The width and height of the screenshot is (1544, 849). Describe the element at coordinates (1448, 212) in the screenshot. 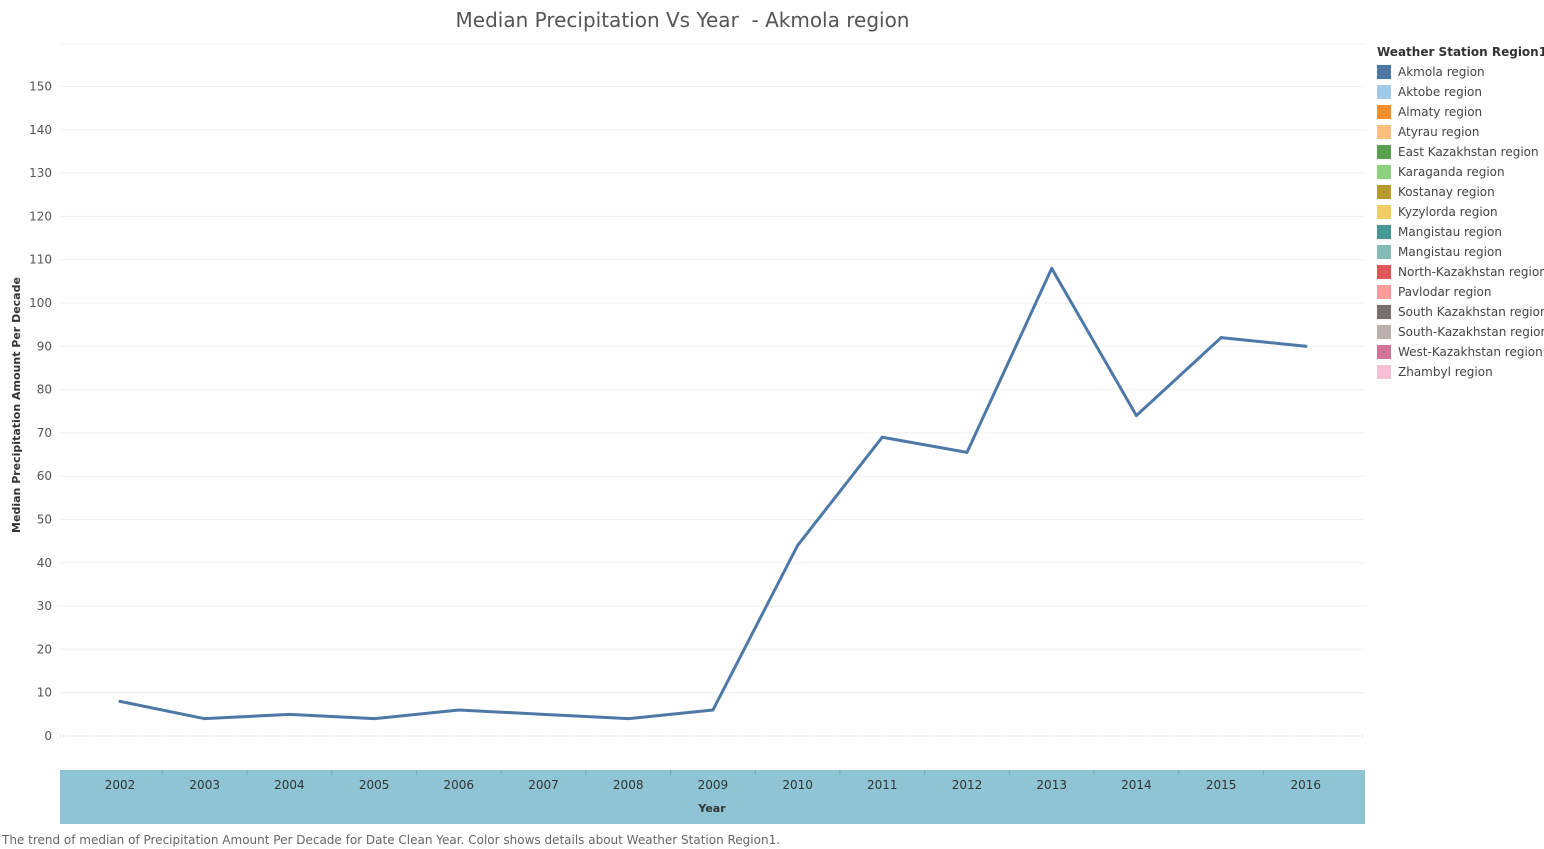

I see `legend-label: Kyzylorda region` at that location.